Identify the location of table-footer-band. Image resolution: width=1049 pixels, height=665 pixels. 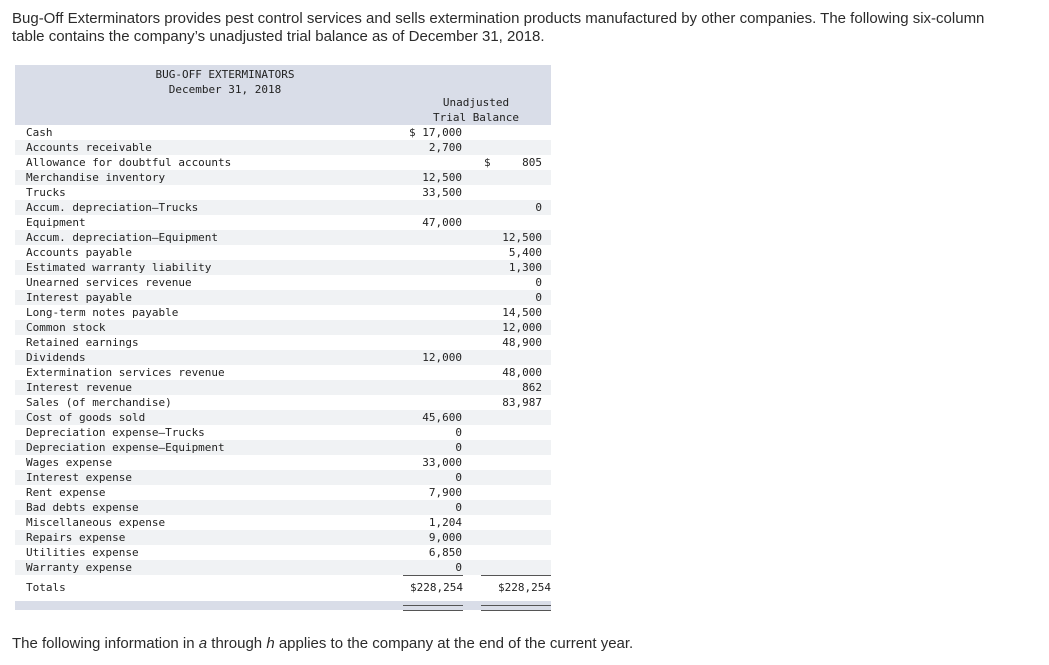
(283, 605).